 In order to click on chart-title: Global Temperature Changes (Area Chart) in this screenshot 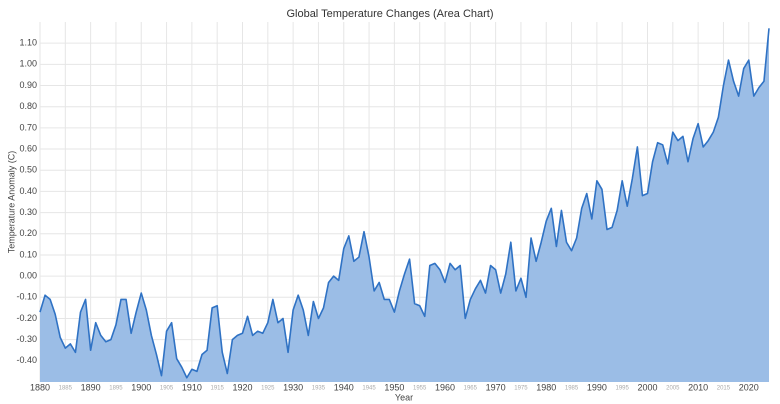, I will do `click(389, 14)`.